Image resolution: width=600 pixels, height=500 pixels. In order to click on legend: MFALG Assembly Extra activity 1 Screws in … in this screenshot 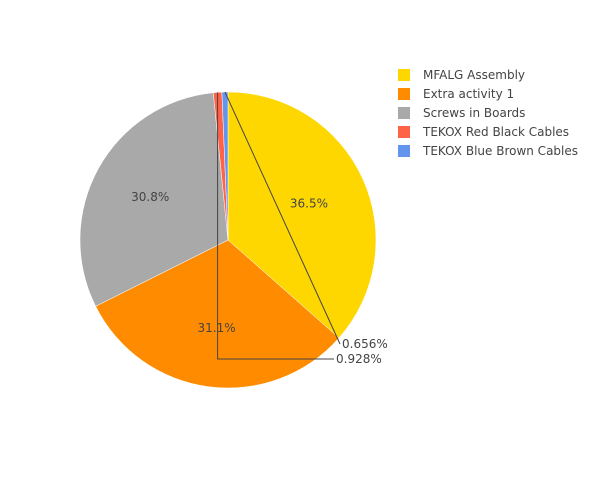, I will do `click(488, 113)`.